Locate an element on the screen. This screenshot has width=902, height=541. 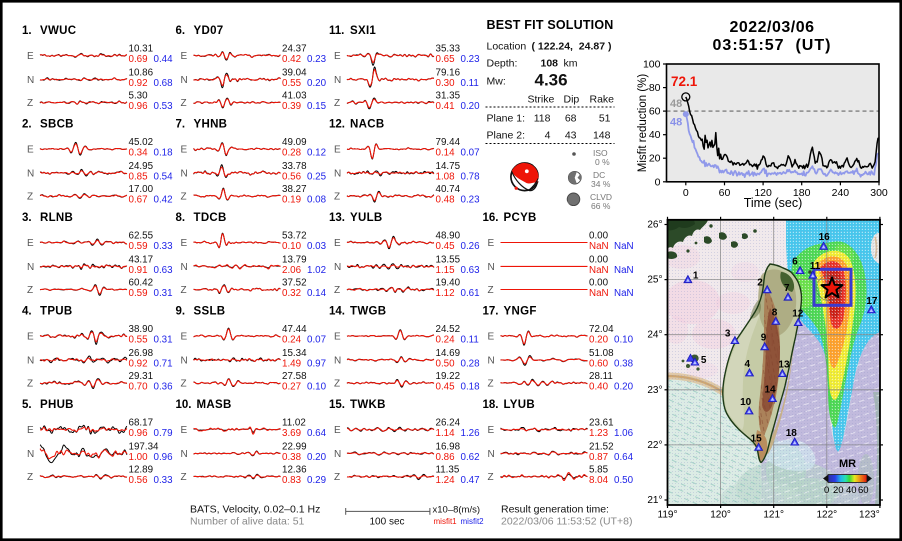
svg-text: TWGB is located at coordinates (368, 312).